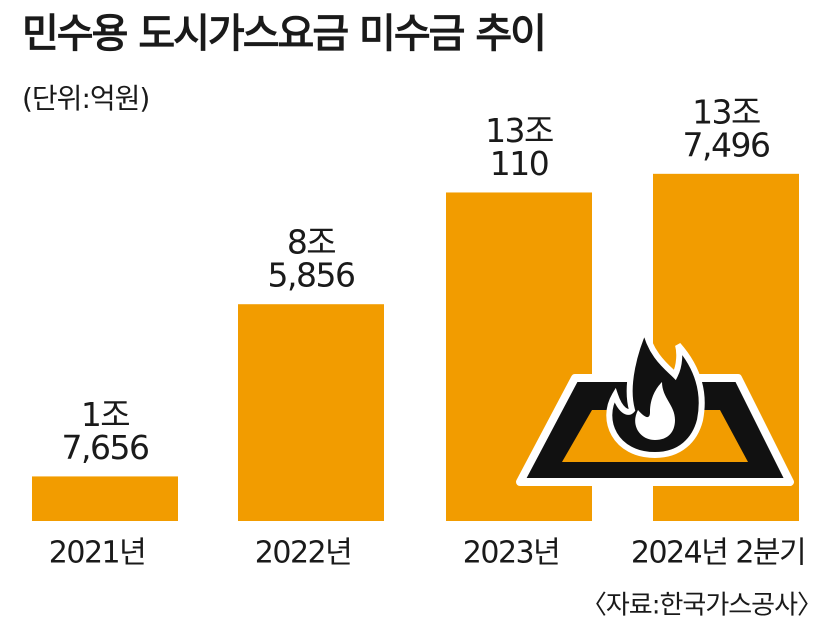  What do you see at coordinates (511, 553) in the screenshot?
I see `x-tick-label: 2023년` at bounding box center [511, 553].